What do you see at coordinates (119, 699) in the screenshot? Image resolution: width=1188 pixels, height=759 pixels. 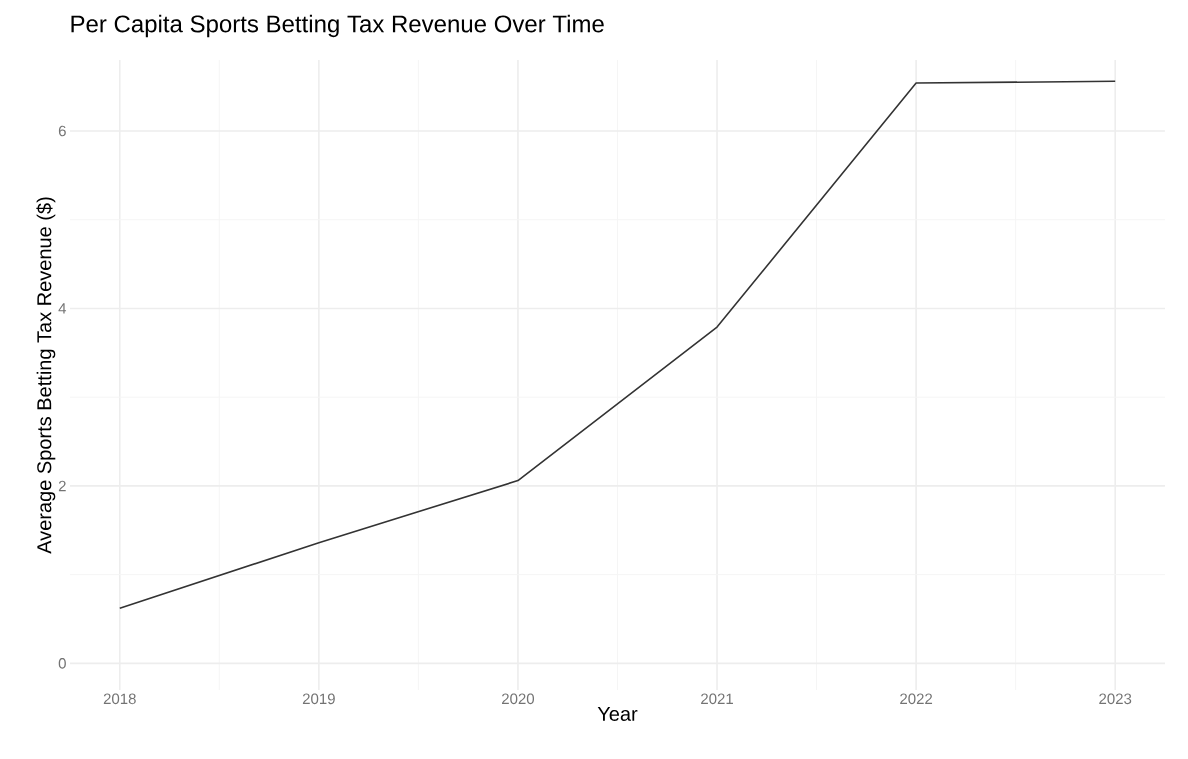 I see `x-tick-label: 2018` at bounding box center [119, 699].